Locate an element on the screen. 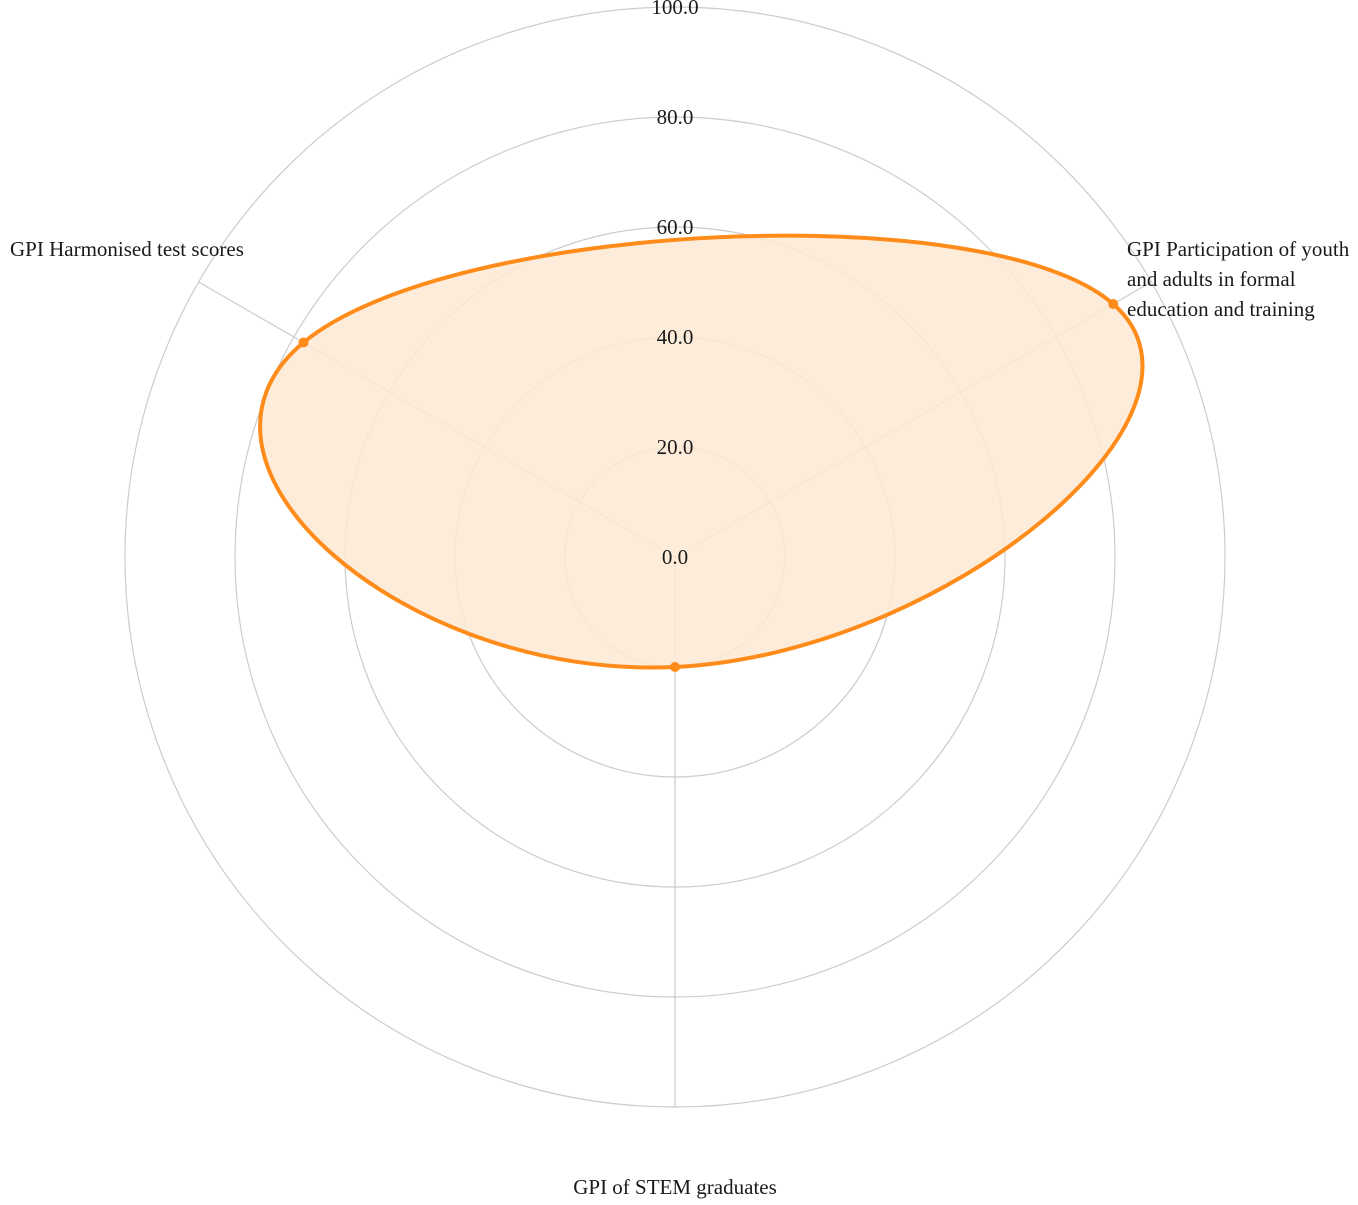  tick-label-1: 20.0 is located at coordinates (675, 447).